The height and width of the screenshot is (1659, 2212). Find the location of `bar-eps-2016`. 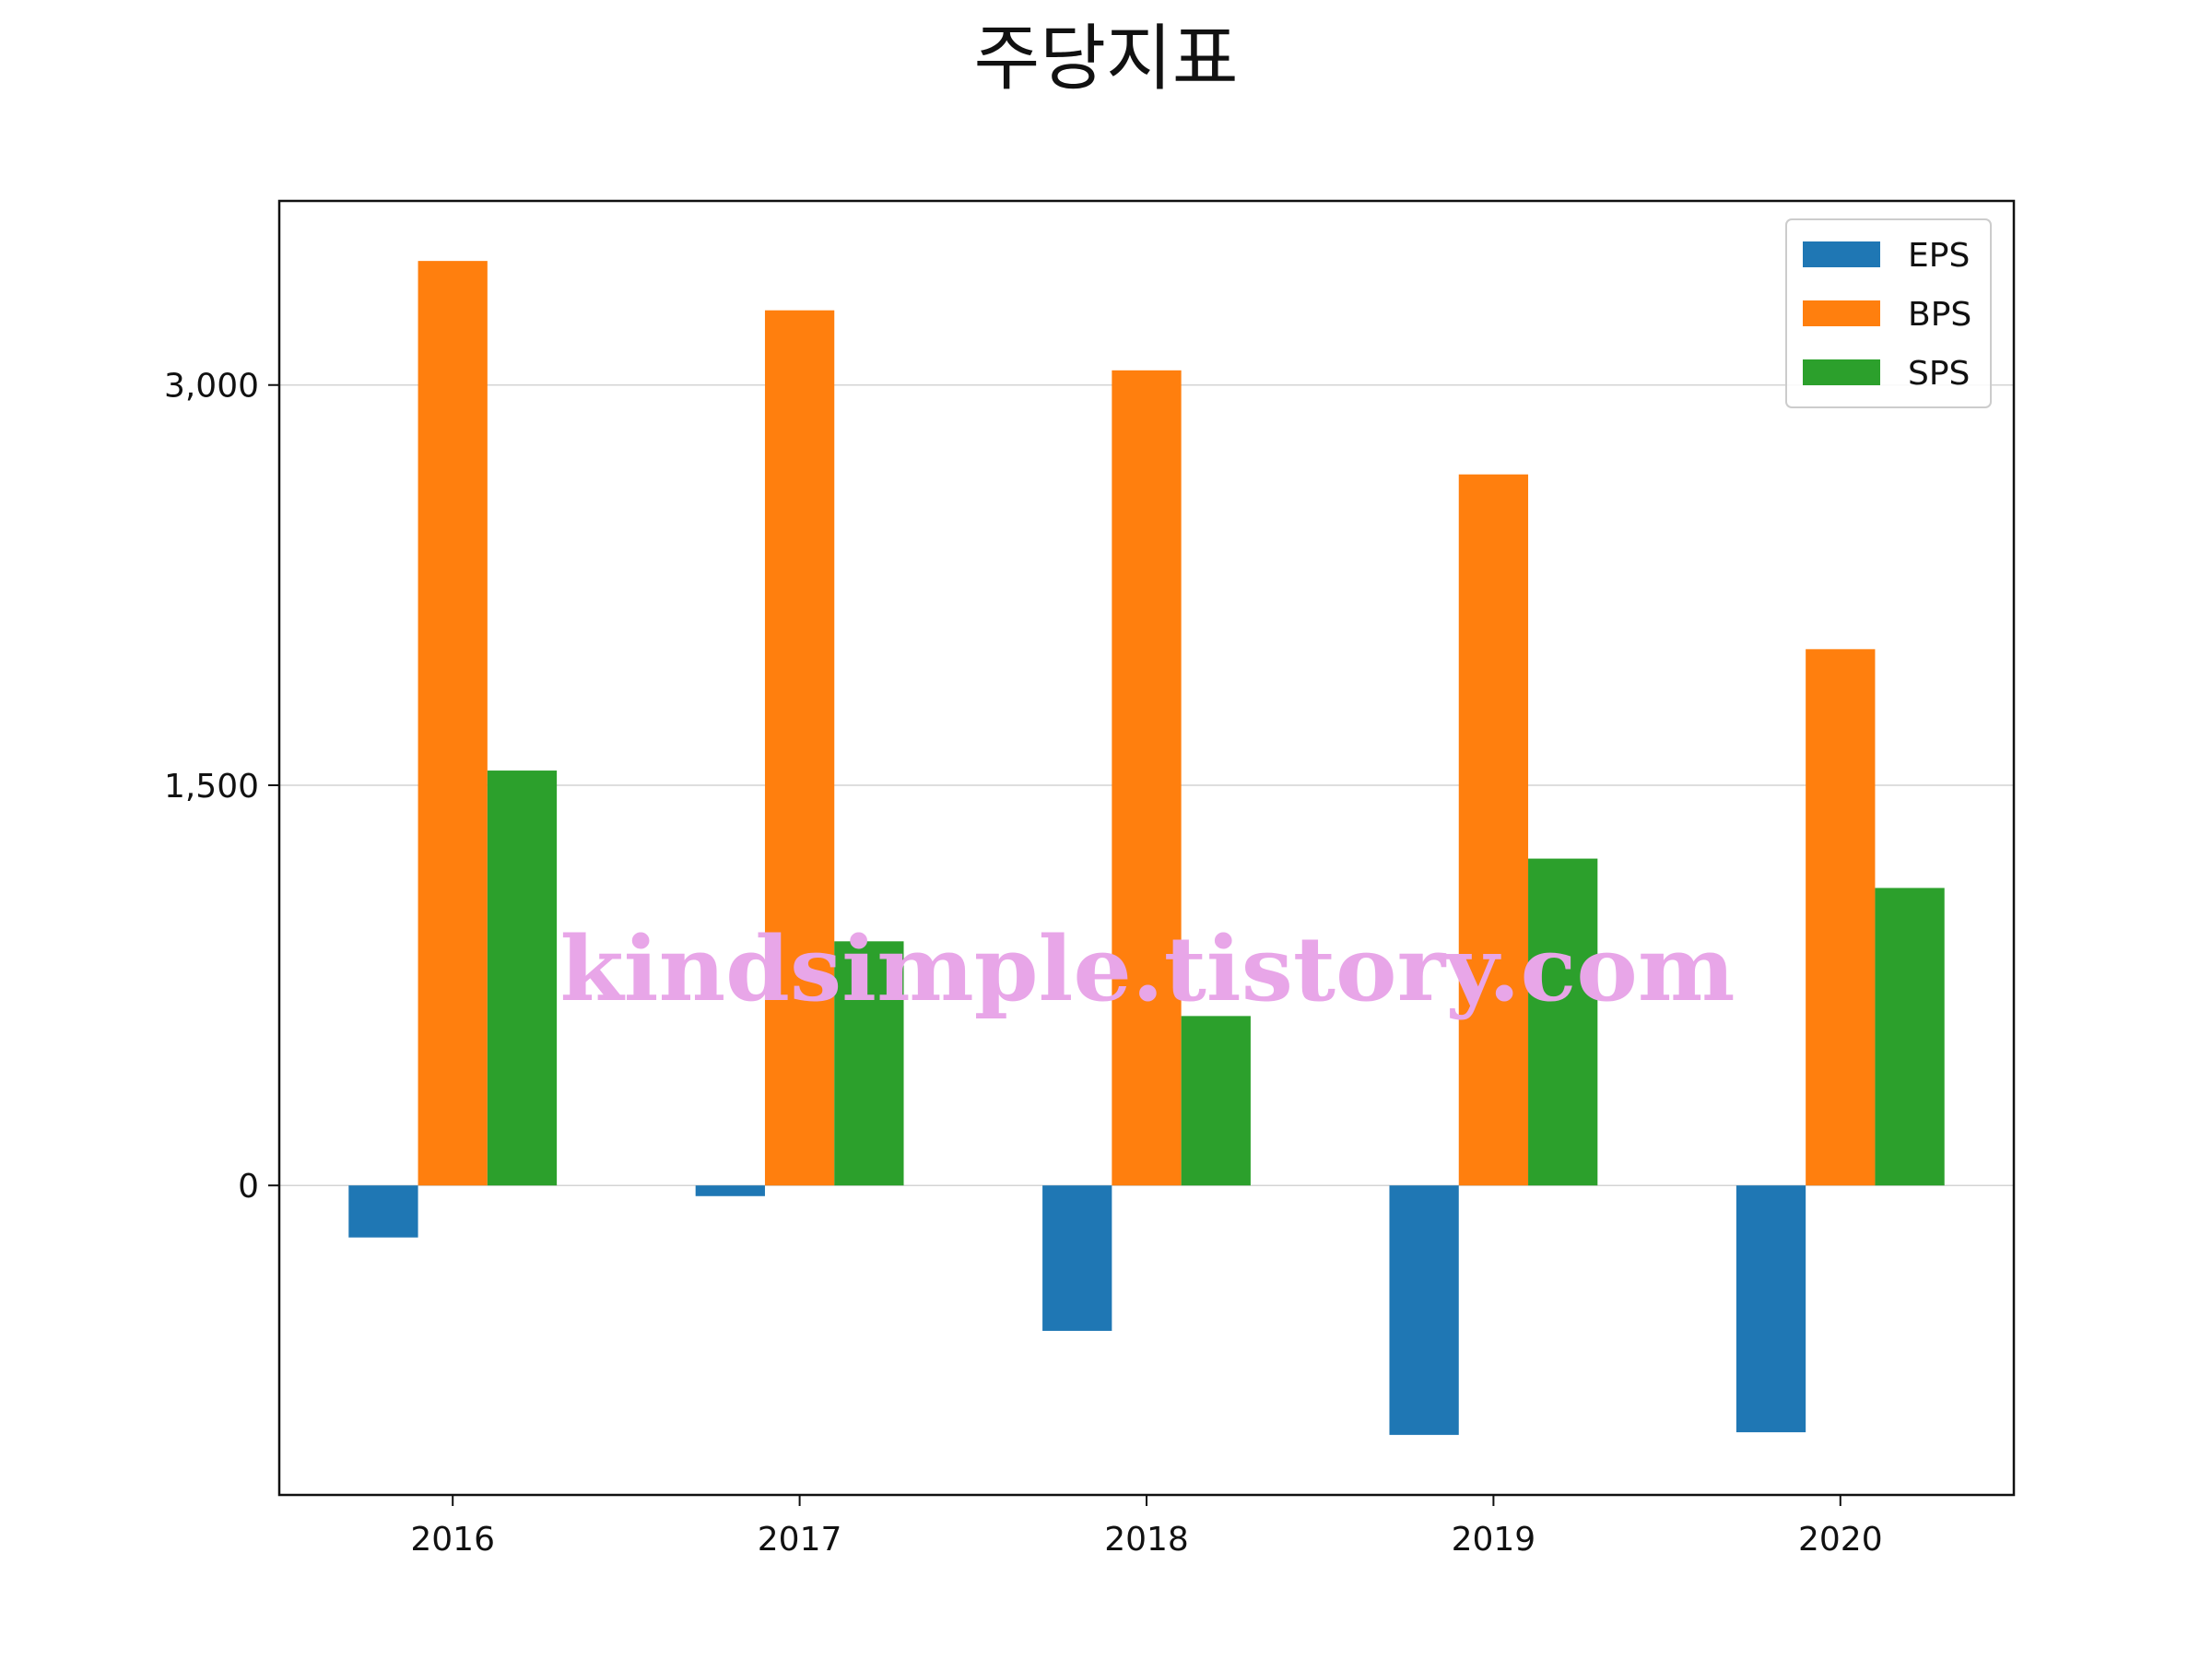

bar-eps-2016 is located at coordinates (383, 1211).